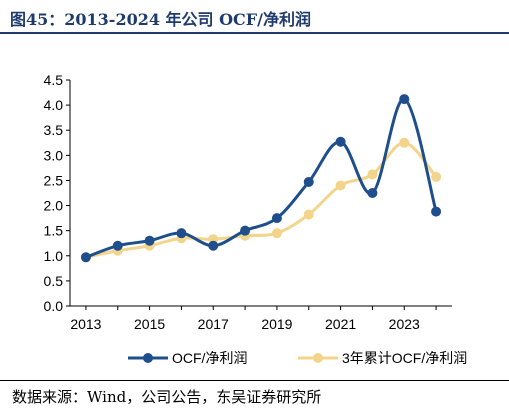  I want to click on x-tick-label: 2017, so click(213, 324).